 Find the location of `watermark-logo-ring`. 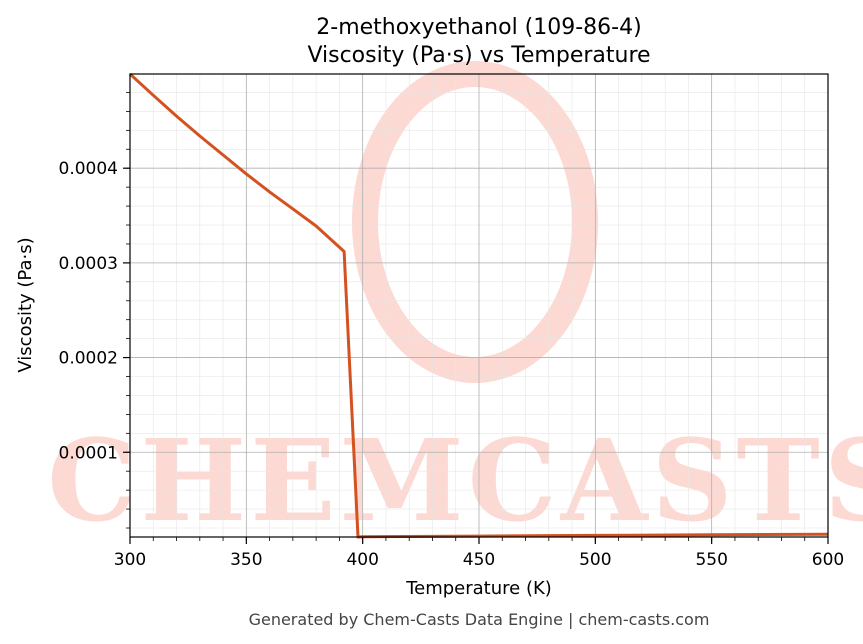

watermark-logo-ring is located at coordinates (475, 222).